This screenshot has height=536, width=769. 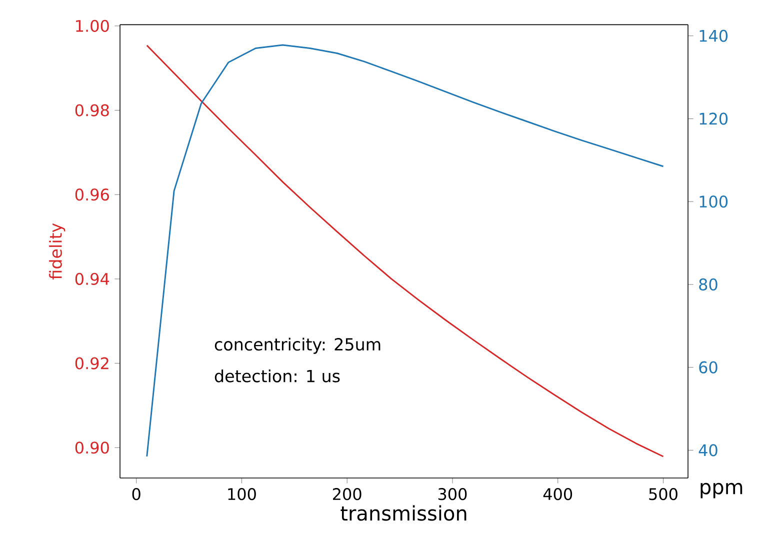 I want to click on x-tick-label: 300, so click(x=452, y=494).